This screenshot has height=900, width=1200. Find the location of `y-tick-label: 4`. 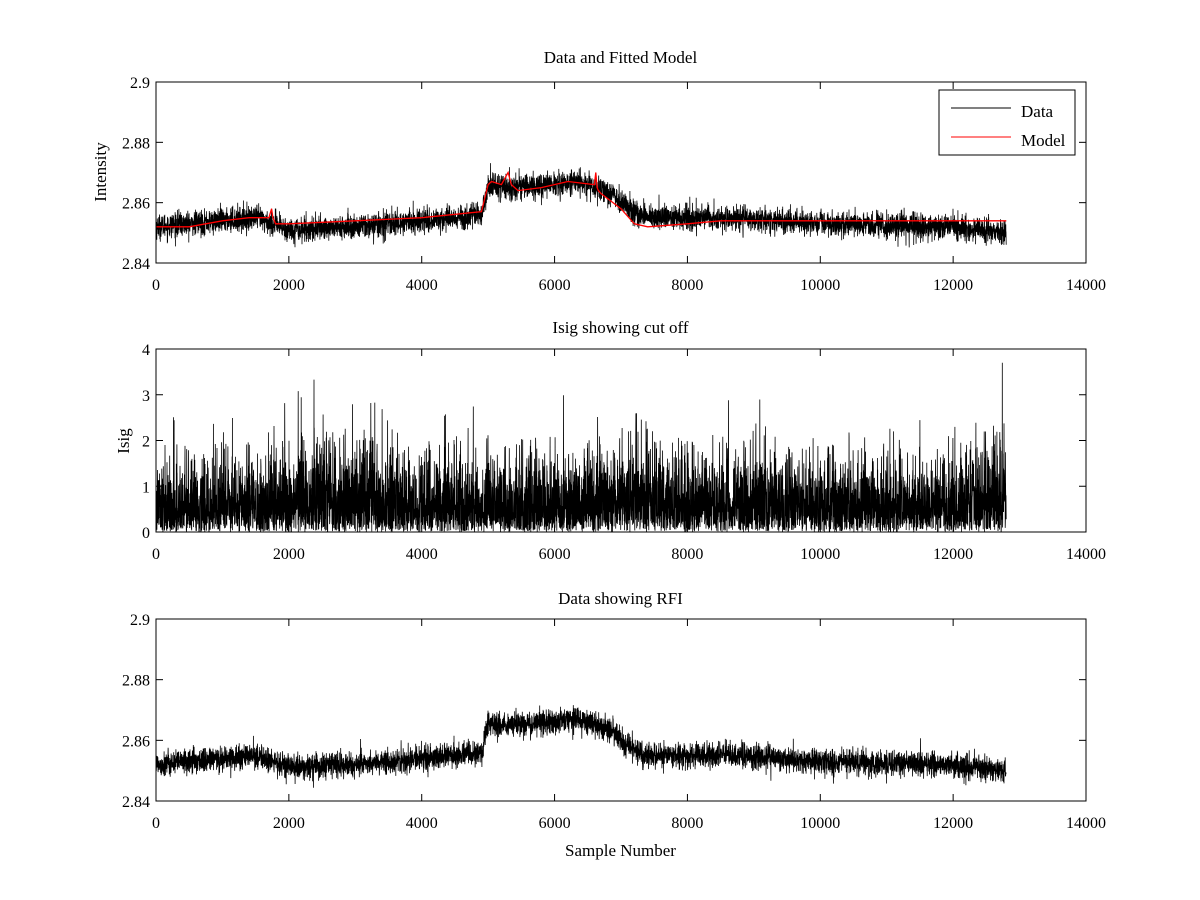

y-tick-label: 4 is located at coordinates (146, 350).